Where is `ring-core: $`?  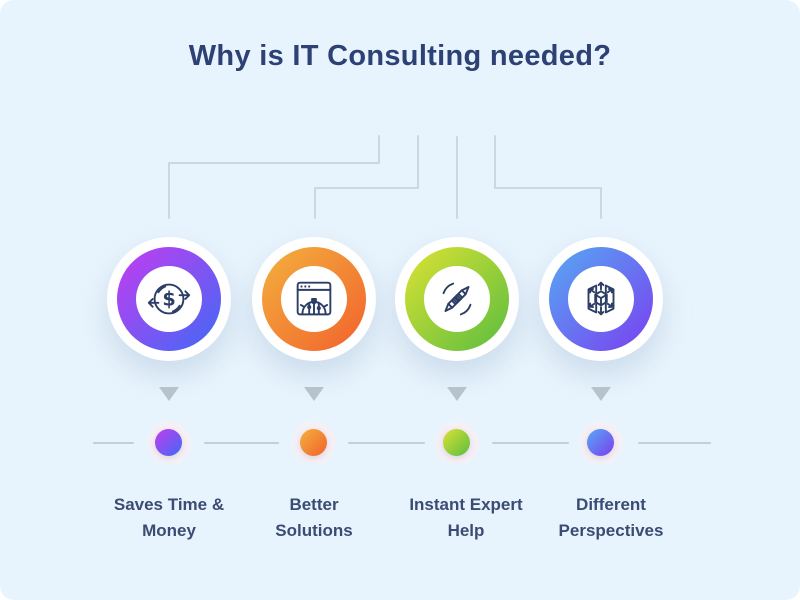 ring-core: $ is located at coordinates (169, 299).